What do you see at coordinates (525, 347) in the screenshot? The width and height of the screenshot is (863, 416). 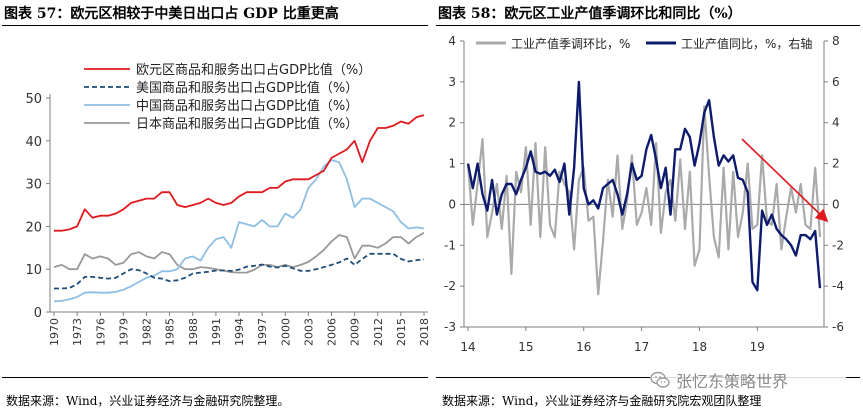 I see `right-x-tick-label: 15` at bounding box center [525, 347].